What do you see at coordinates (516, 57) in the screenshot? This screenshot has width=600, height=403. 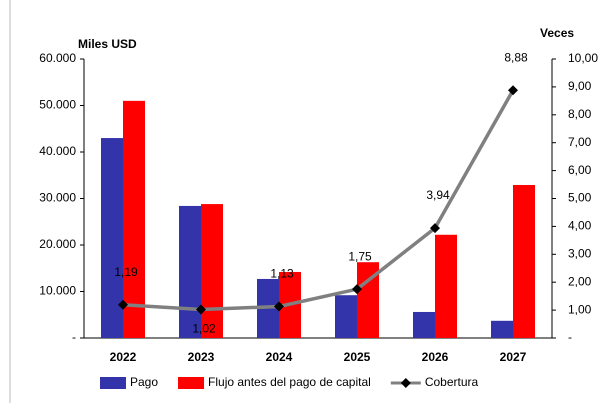 I see `data-label: 8,88` at bounding box center [516, 57].